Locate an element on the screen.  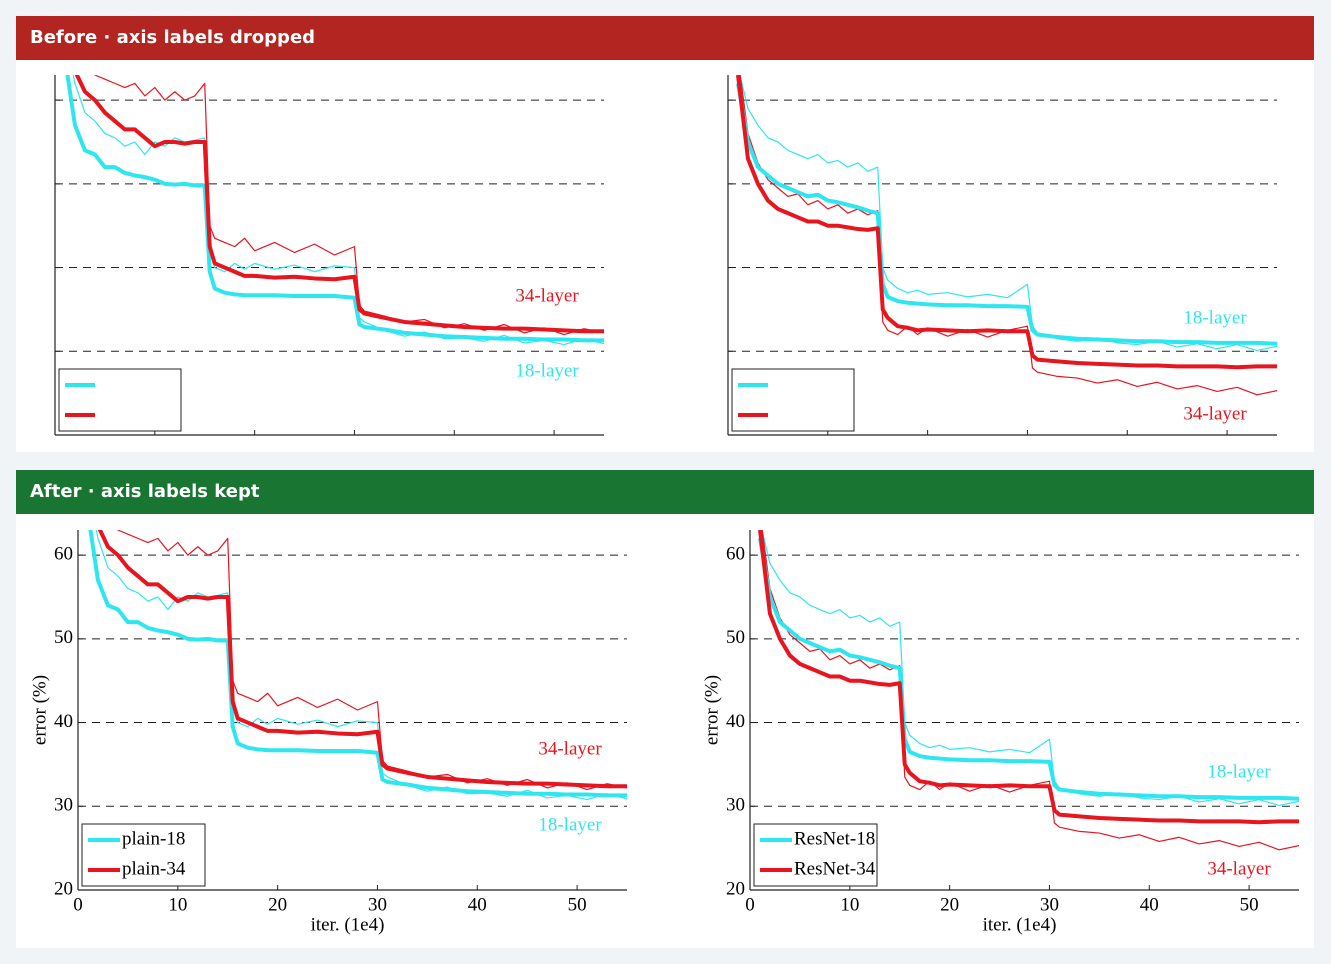
legend-label: ResNet-18 is located at coordinates (834, 838).